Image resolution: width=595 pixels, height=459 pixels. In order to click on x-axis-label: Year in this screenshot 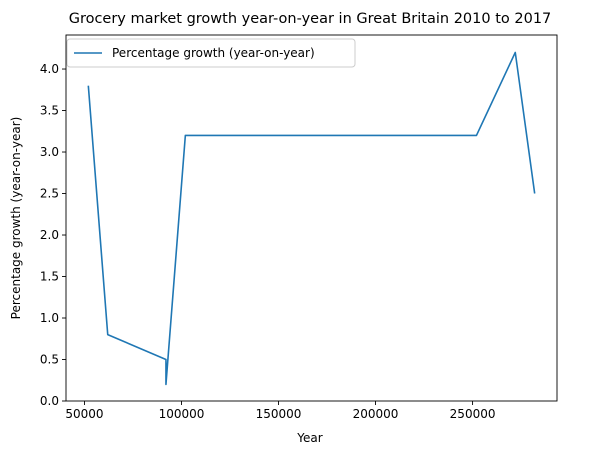, I will do `click(309, 438)`.